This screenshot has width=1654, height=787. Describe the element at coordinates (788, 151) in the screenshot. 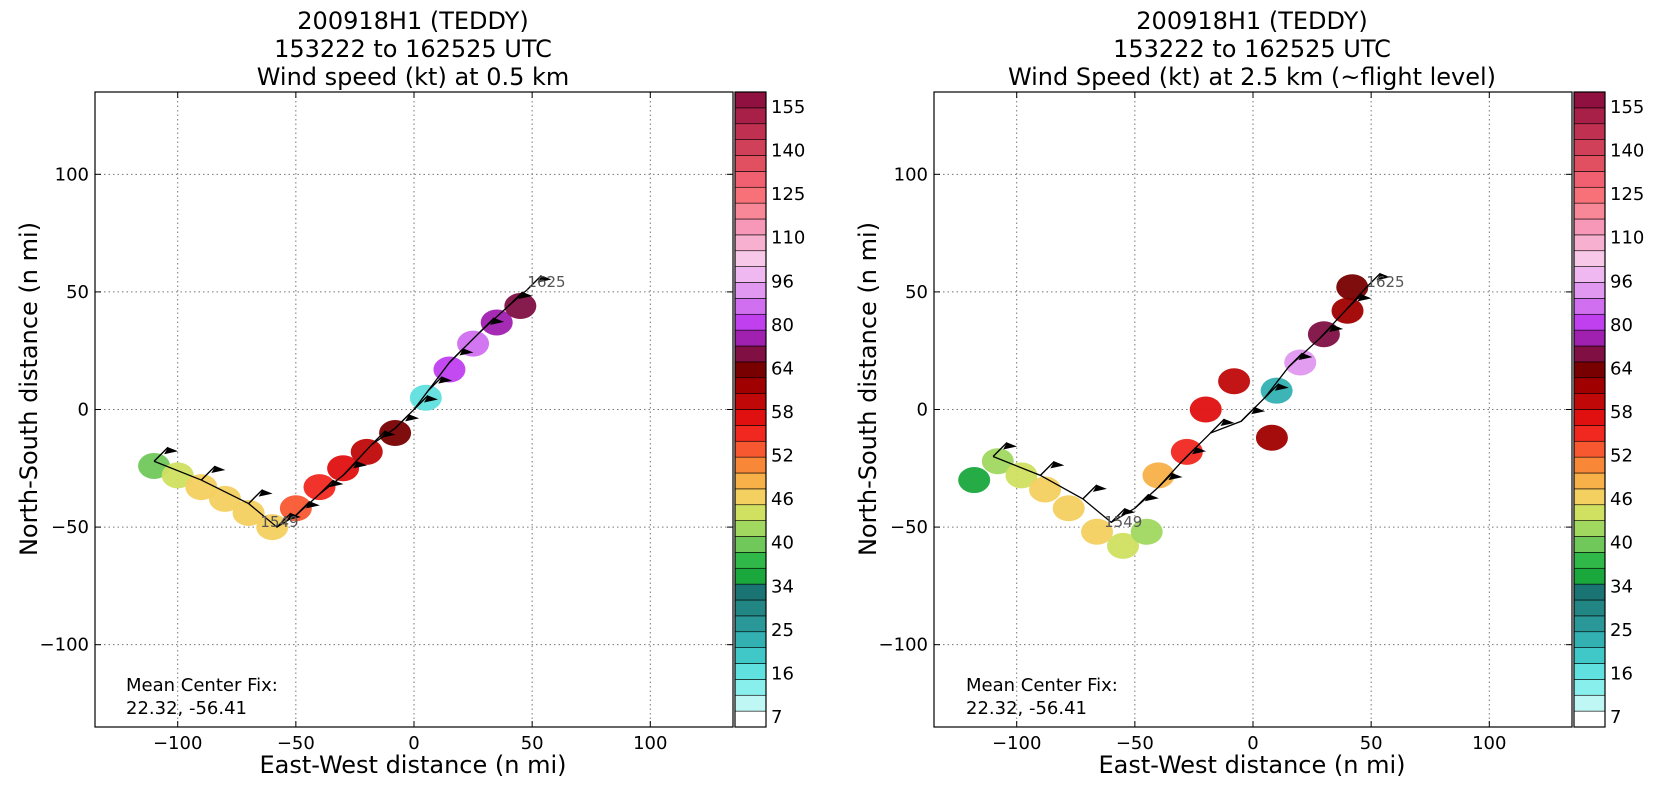

I see `colorbar-tick-label: 140` at that location.